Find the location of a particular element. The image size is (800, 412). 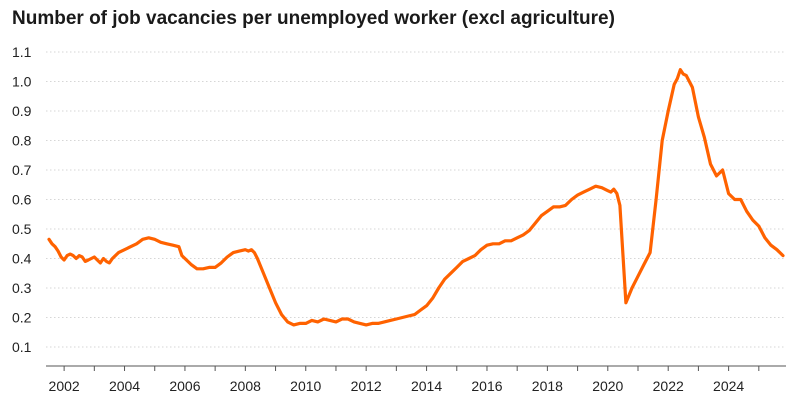

y-tick-label: 0.8 is located at coordinates (22, 141).